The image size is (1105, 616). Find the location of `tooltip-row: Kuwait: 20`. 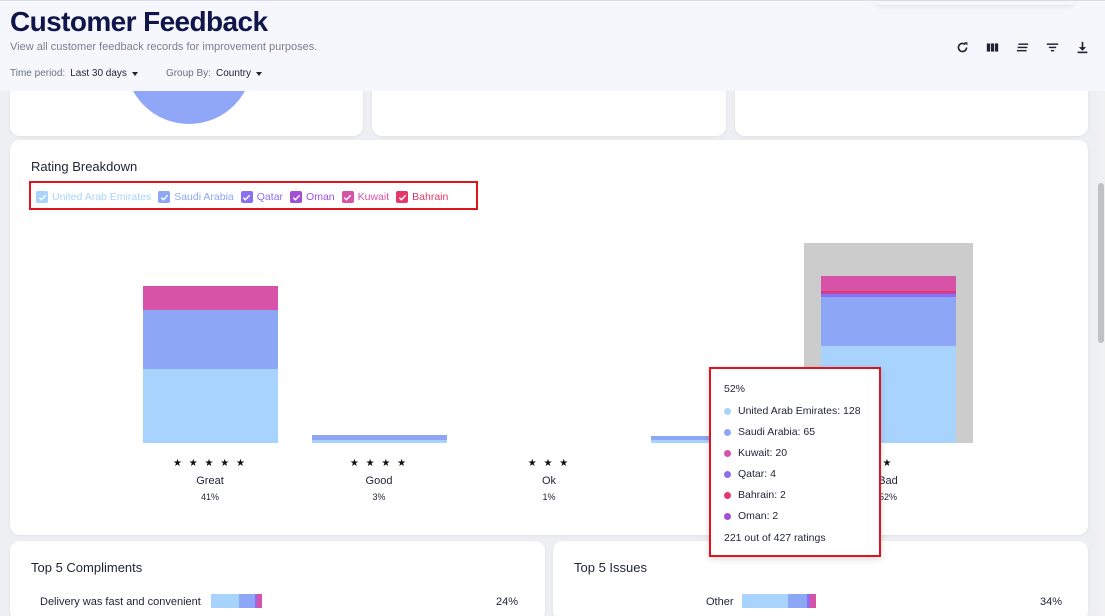

tooltip-row: Kuwait: 20 is located at coordinates (755, 453).